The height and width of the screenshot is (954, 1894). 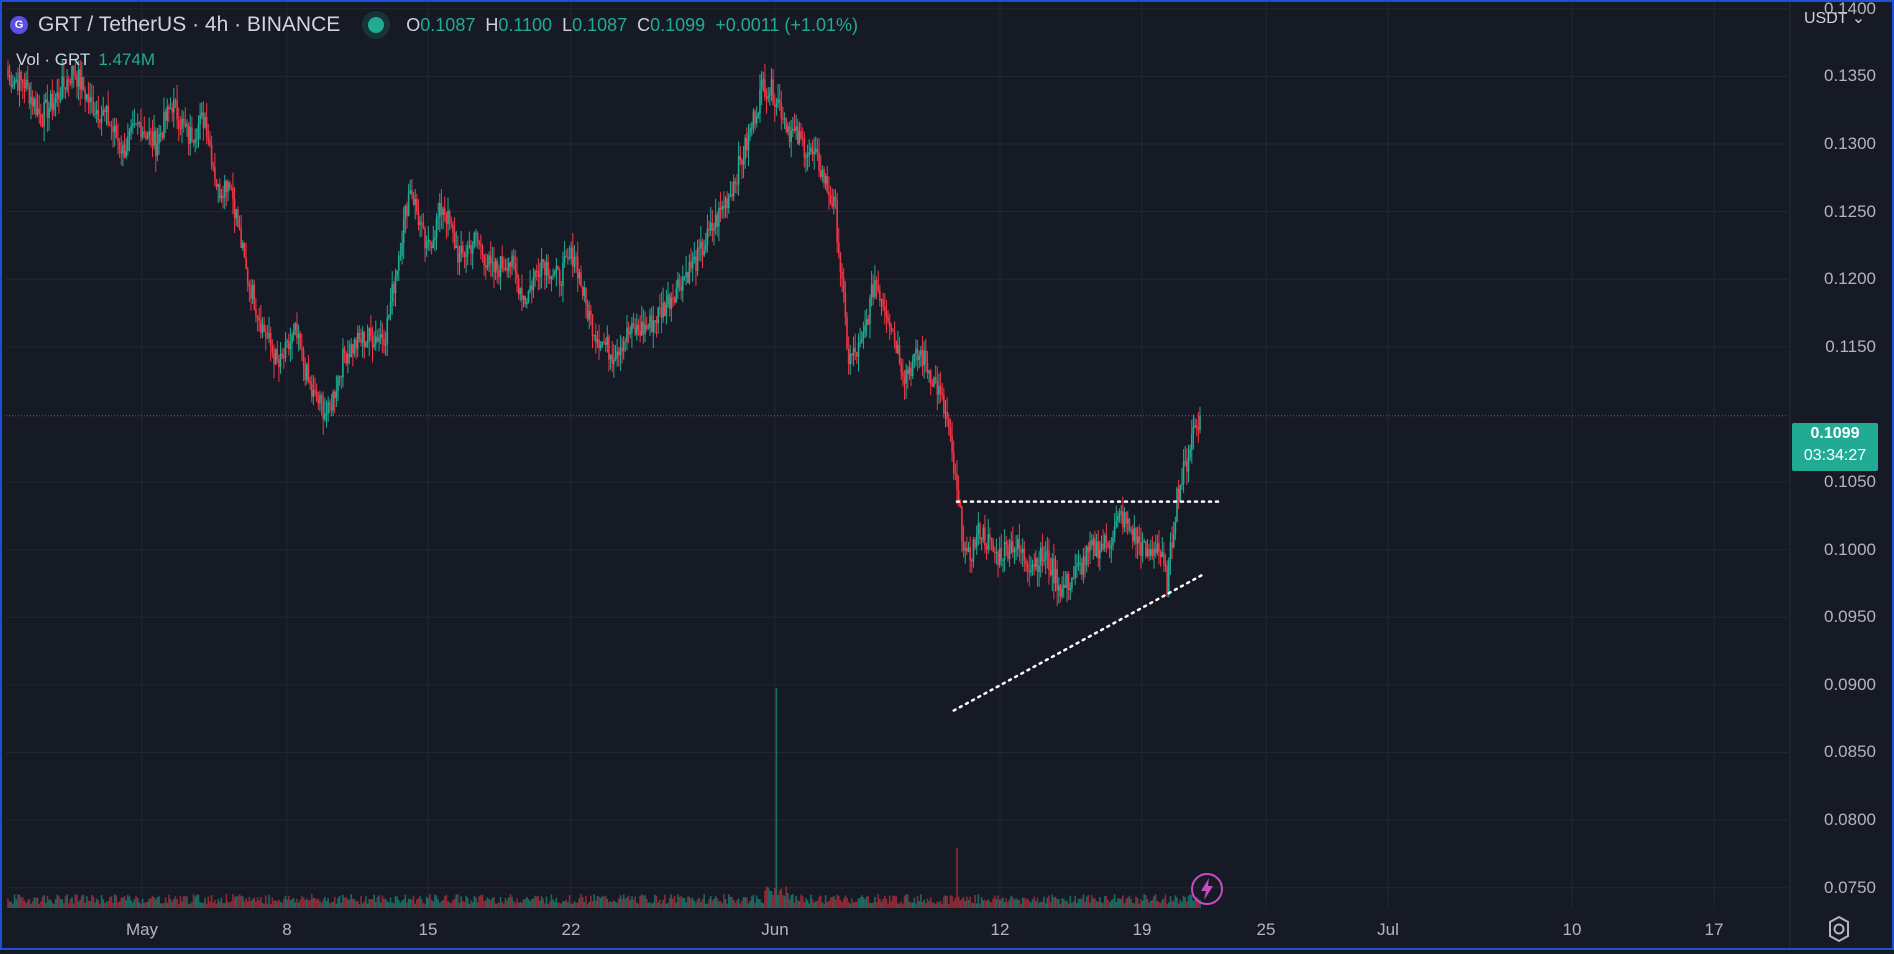 I want to click on market-status-icon, so click(x=376, y=25).